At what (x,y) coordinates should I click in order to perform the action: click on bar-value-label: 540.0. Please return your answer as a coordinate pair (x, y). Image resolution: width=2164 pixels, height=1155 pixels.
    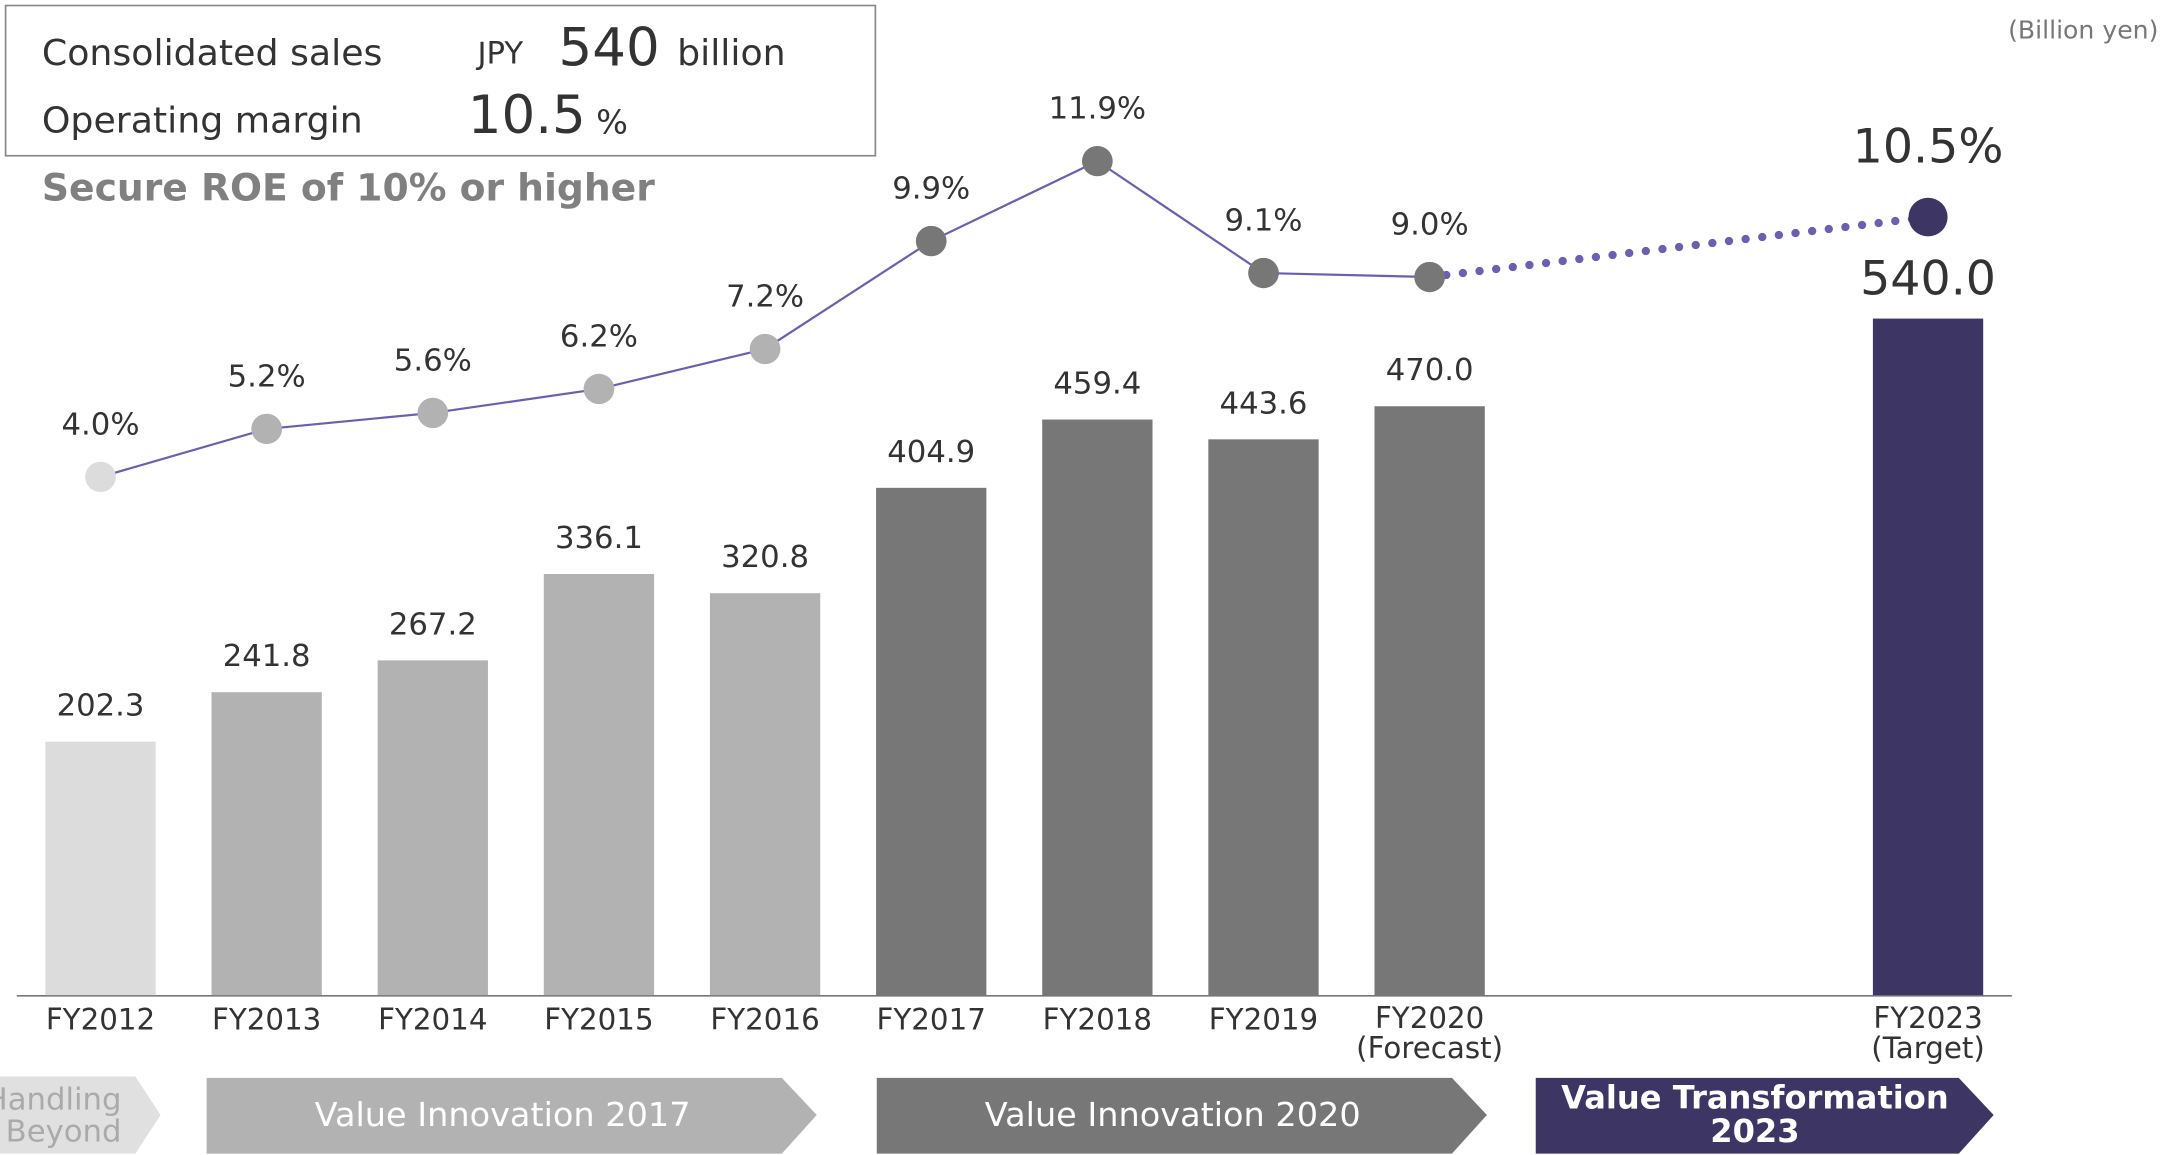
    Looking at the image, I should click on (1928, 279).